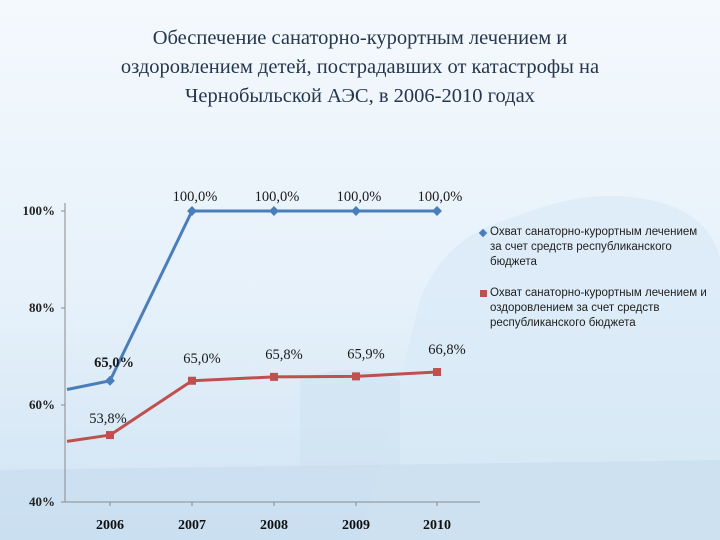  What do you see at coordinates (107, 419) in the screenshot?
I see `series-2-data-label: 53,8%` at bounding box center [107, 419].